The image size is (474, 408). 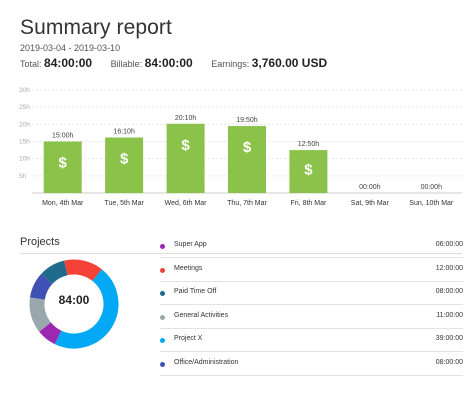 What do you see at coordinates (74, 300) in the screenshot?
I see `donut-total: 84:00` at bounding box center [74, 300].